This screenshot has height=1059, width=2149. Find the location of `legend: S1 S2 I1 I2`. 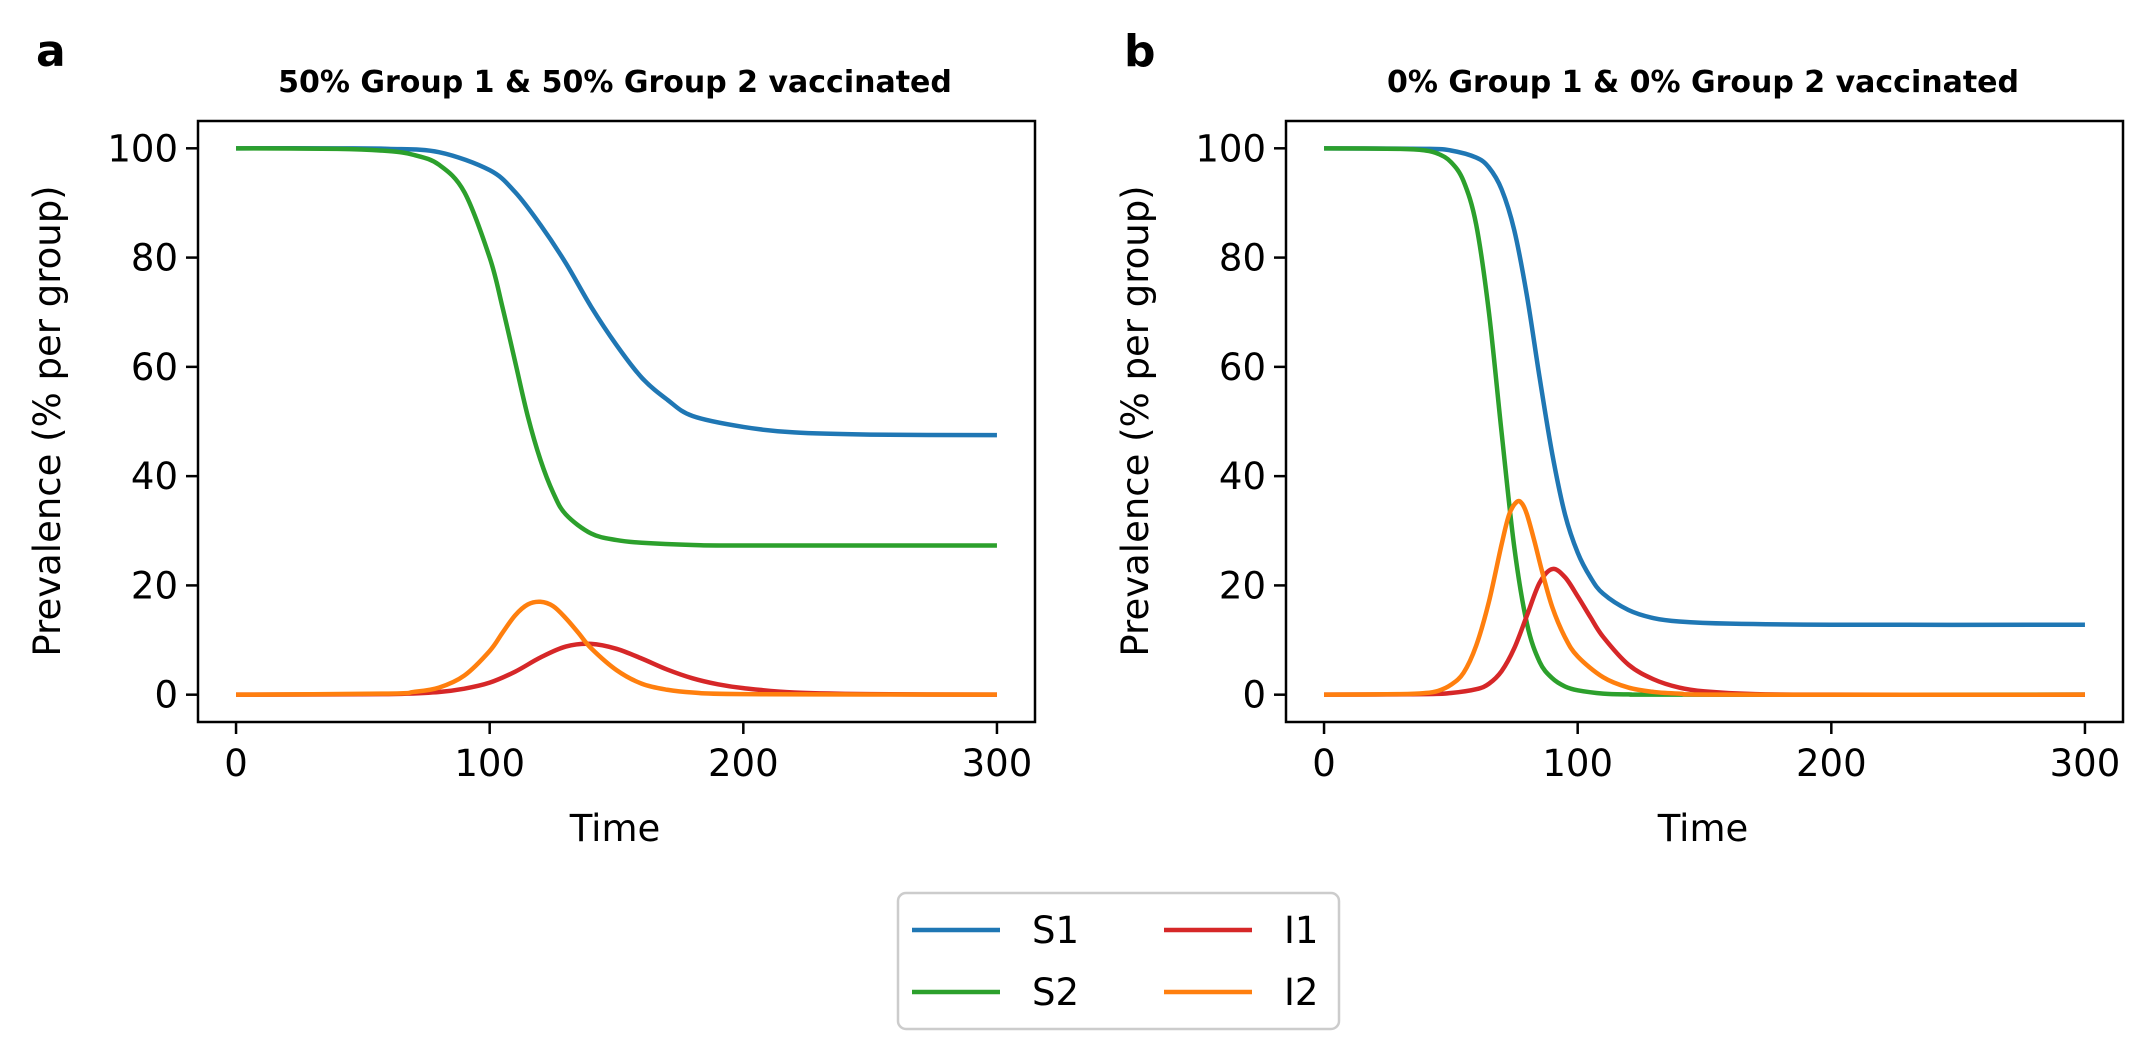

legend: S1 S2 I1 I2 is located at coordinates (1118, 961).